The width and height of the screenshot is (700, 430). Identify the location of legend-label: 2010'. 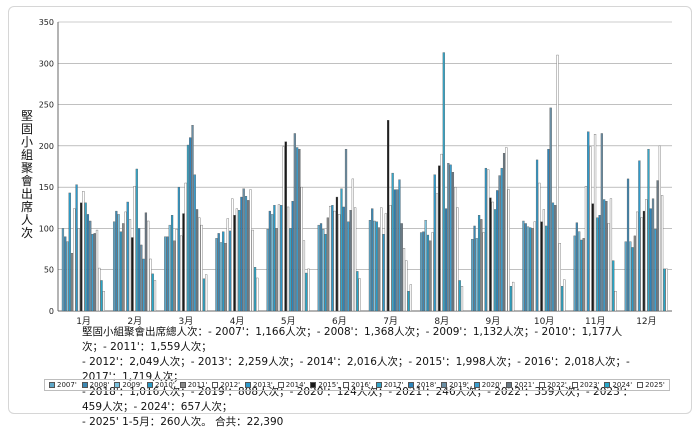
(165, 385).